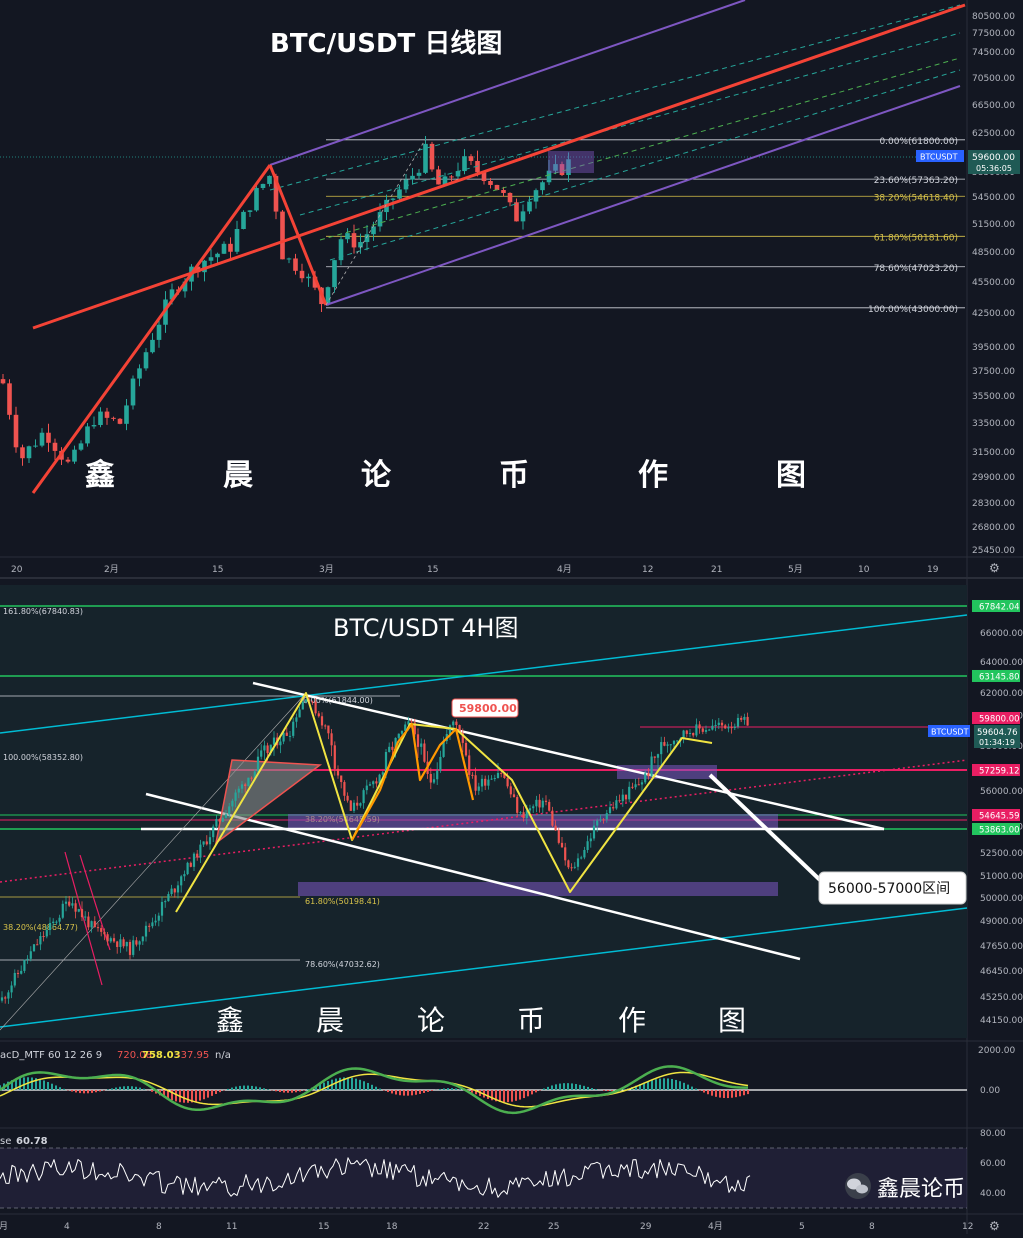 The height and width of the screenshot is (1238, 1023). I want to click on daily-y-tick-label: 37500.00, so click(993, 372).